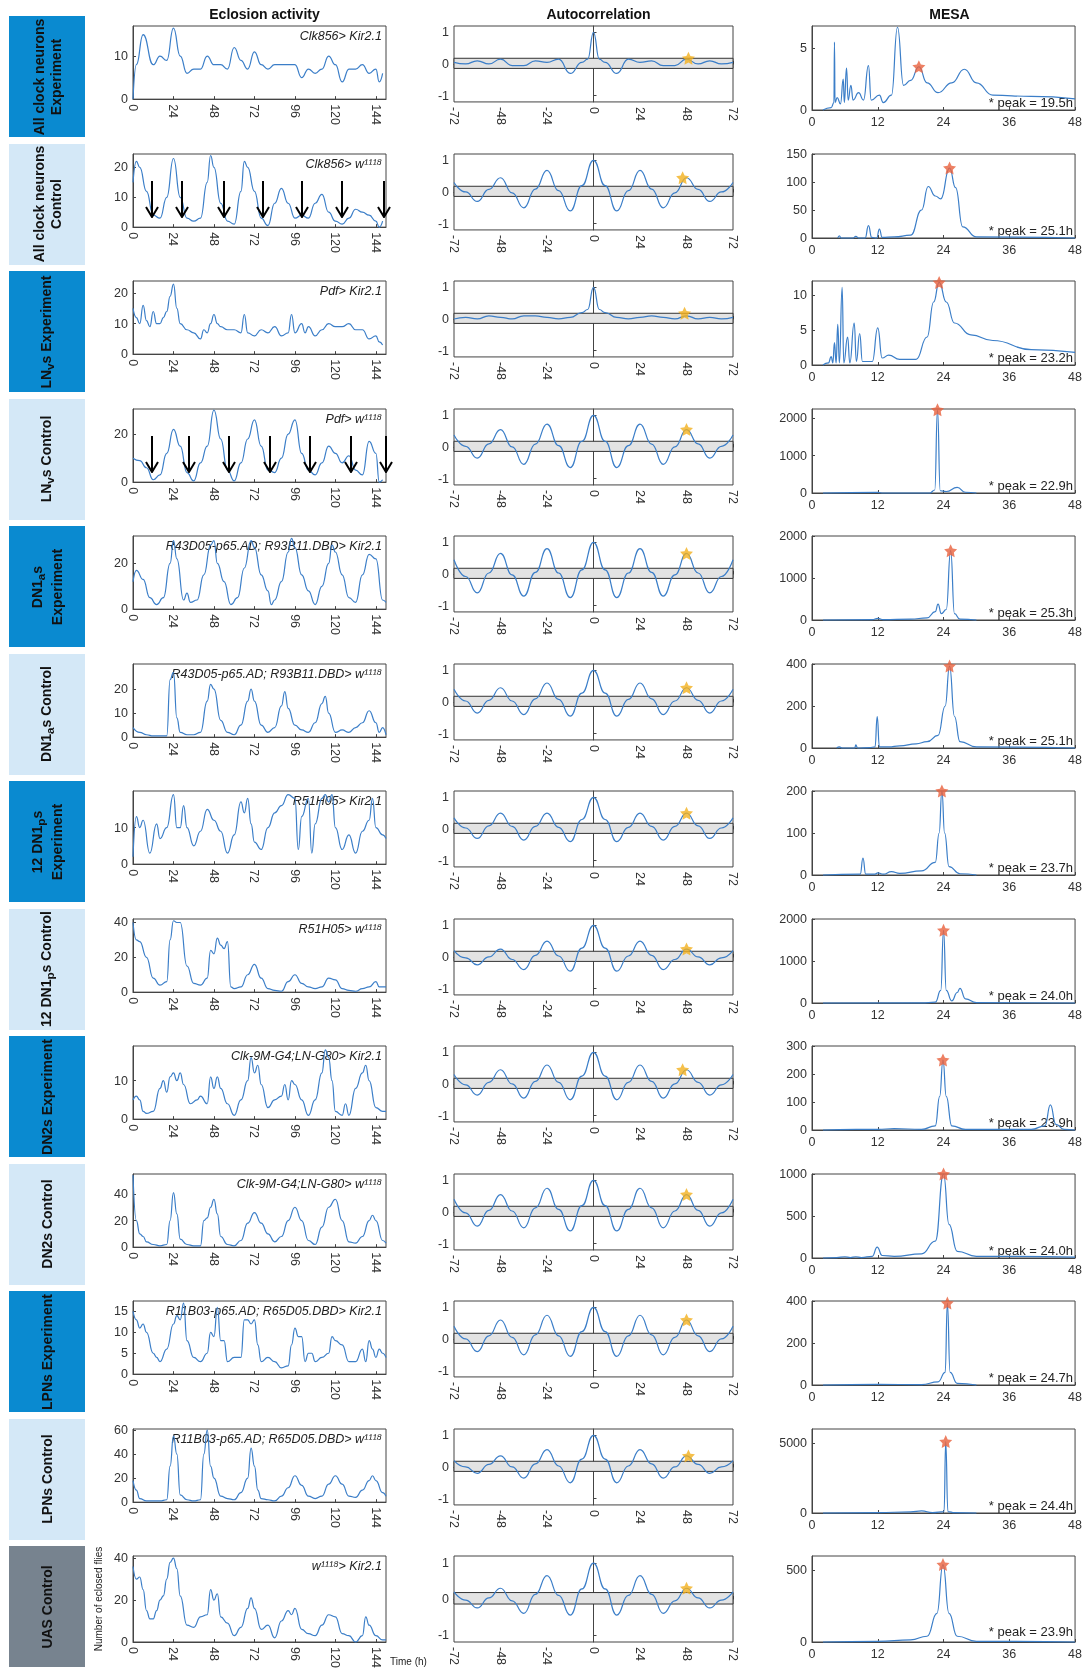  Describe the element at coordinates (47, 1224) in the screenshot. I see `text: DN2s Control` at that location.